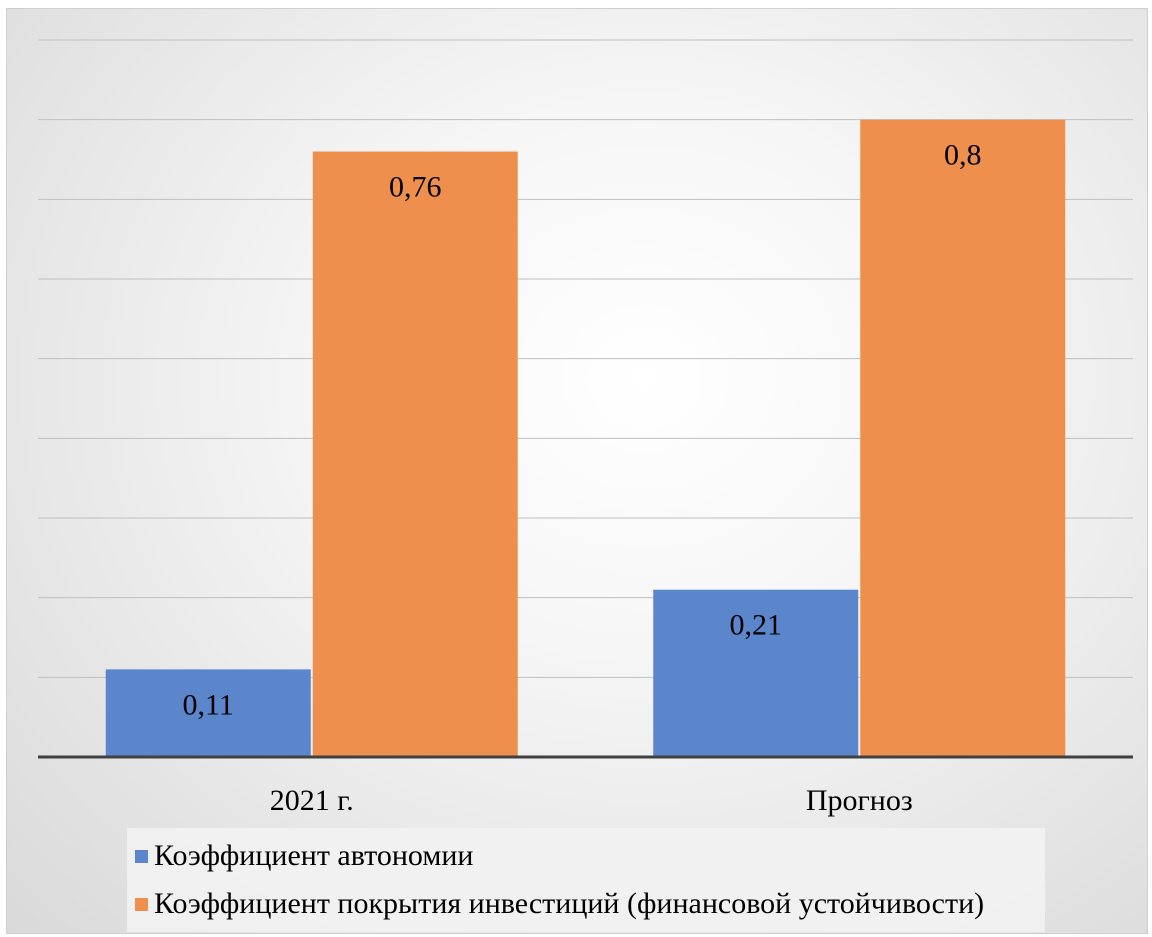 The width and height of the screenshot is (1152, 937). What do you see at coordinates (312, 800) in the screenshot?
I see `category-label-0: 2021 г.` at bounding box center [312, 800].